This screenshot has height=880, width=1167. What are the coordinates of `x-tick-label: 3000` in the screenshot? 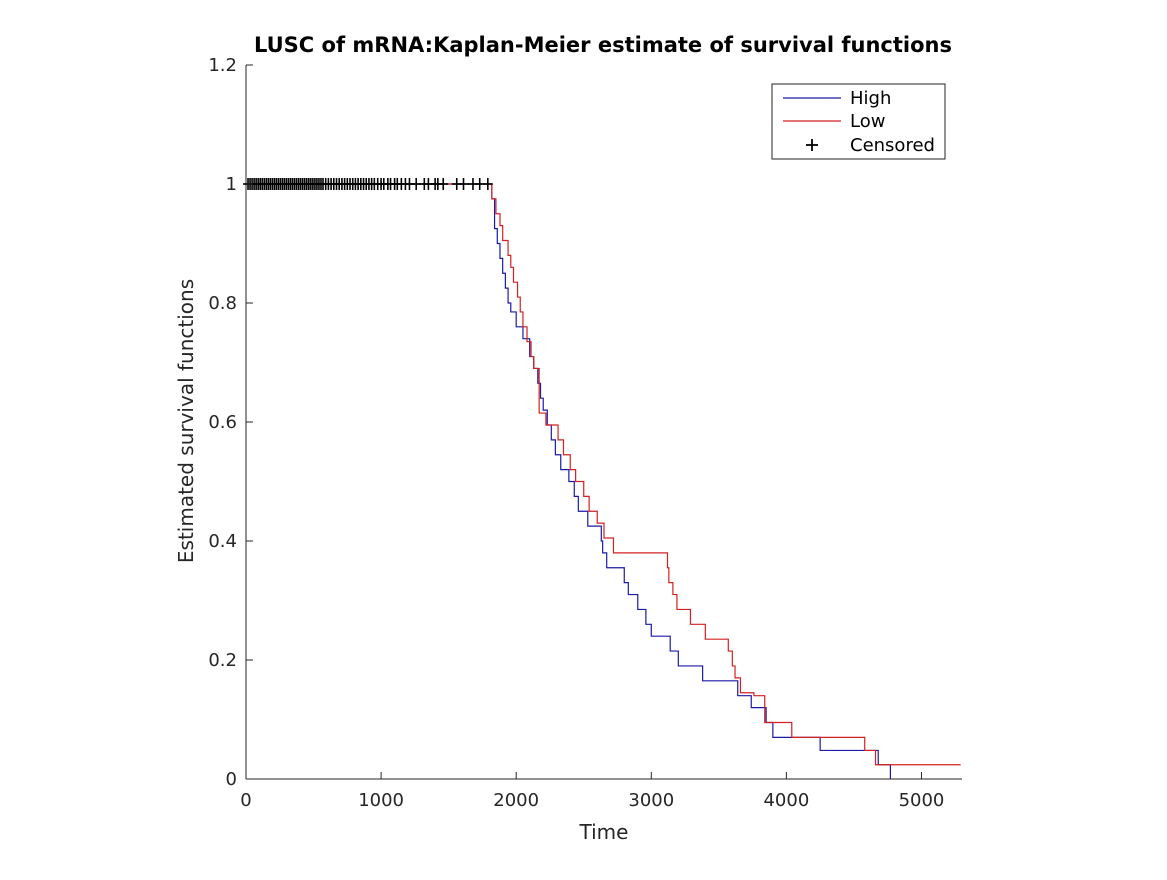 It's located at (651, 800).